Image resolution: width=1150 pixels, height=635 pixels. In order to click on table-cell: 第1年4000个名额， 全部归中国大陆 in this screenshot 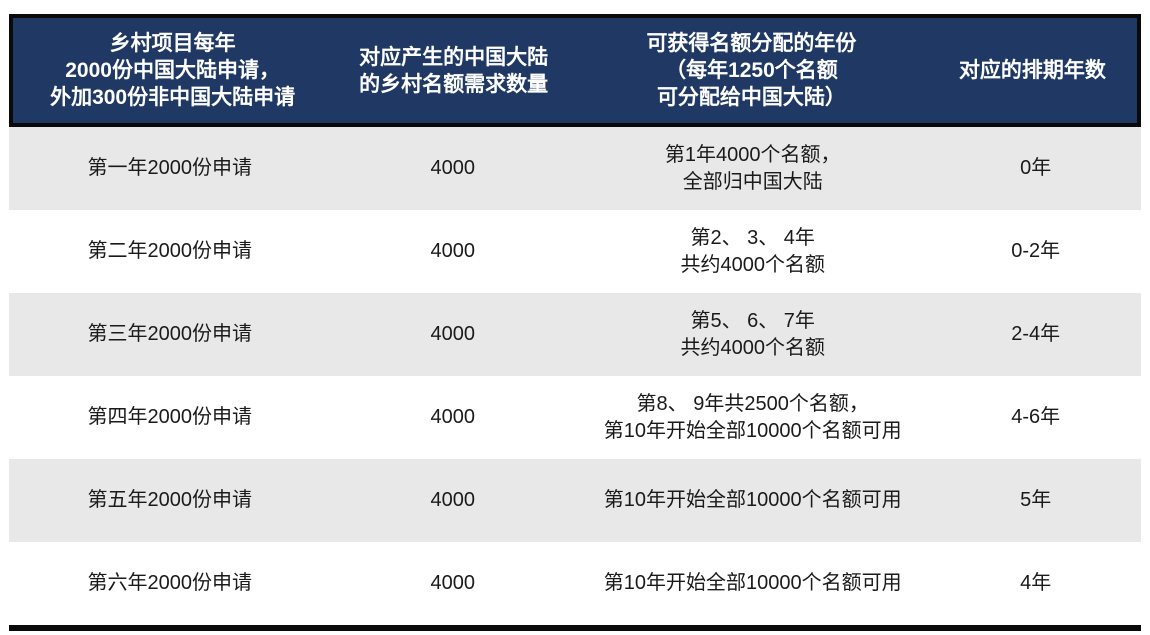, I will do `click(752, 168)`.